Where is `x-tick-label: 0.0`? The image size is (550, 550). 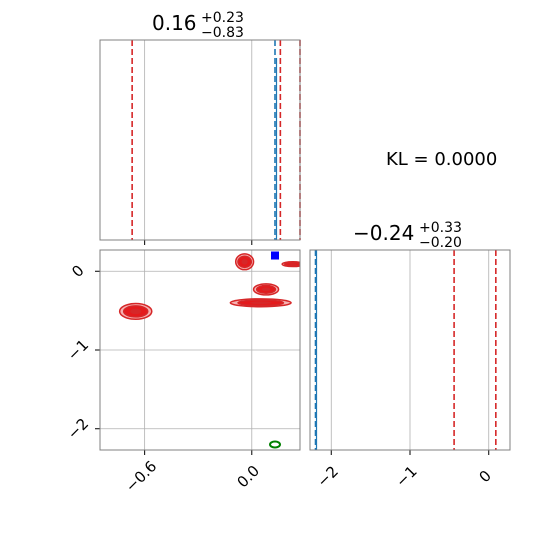 x-tick-label: 0.0 is located at coordinates (248, 477).